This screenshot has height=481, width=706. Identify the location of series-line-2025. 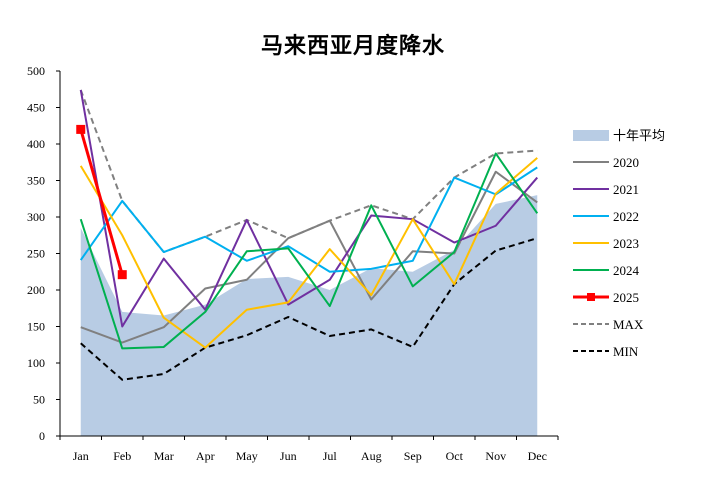
(101, 202).